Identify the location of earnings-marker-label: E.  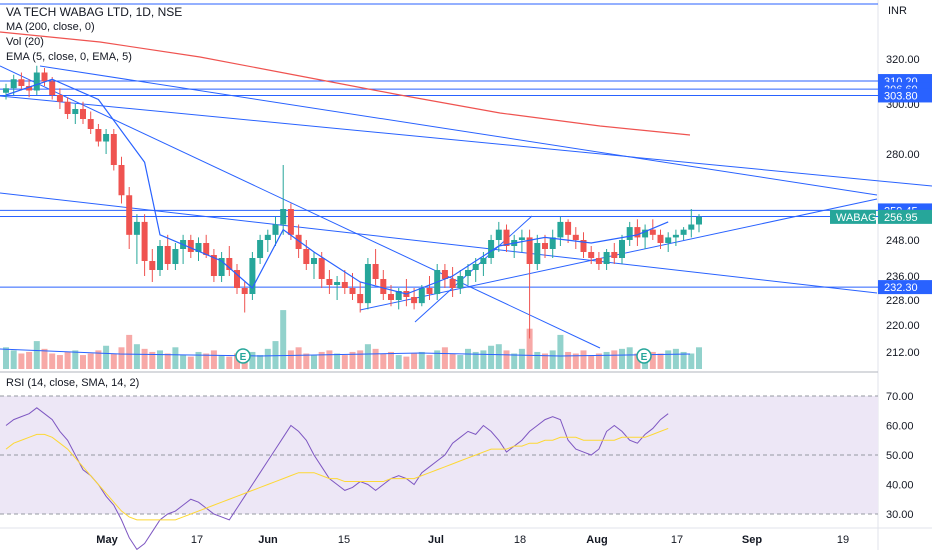
(644, 357).